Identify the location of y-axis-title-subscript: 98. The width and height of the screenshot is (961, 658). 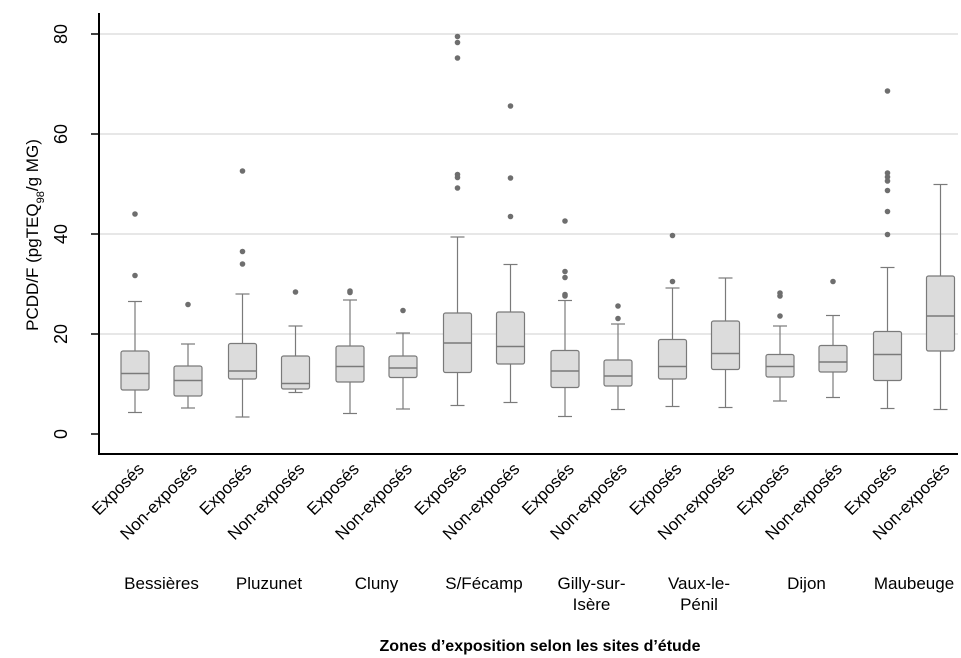
(41, 197).